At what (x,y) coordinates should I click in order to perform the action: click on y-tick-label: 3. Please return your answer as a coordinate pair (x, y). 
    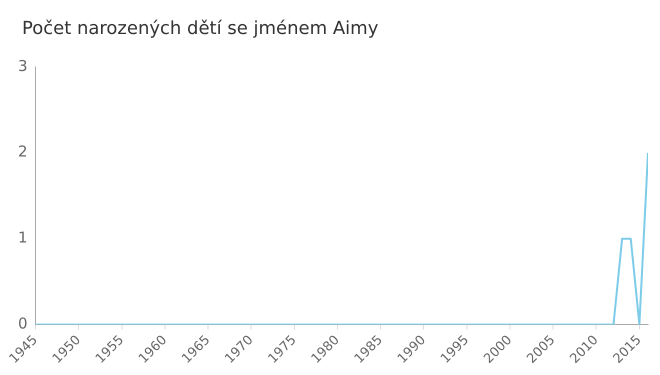
    Looking at the image, I should click on (23, 65).